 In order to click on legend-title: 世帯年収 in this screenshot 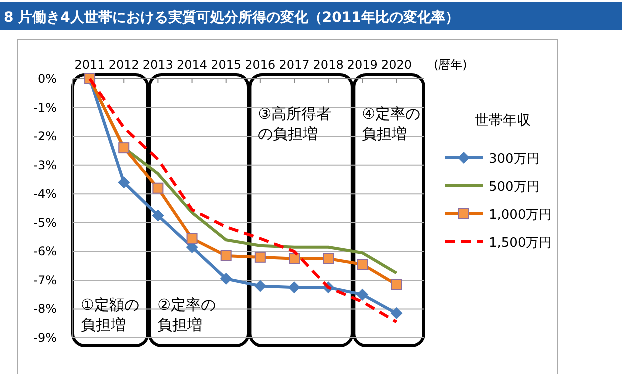, I will do `click(503, 121)`.